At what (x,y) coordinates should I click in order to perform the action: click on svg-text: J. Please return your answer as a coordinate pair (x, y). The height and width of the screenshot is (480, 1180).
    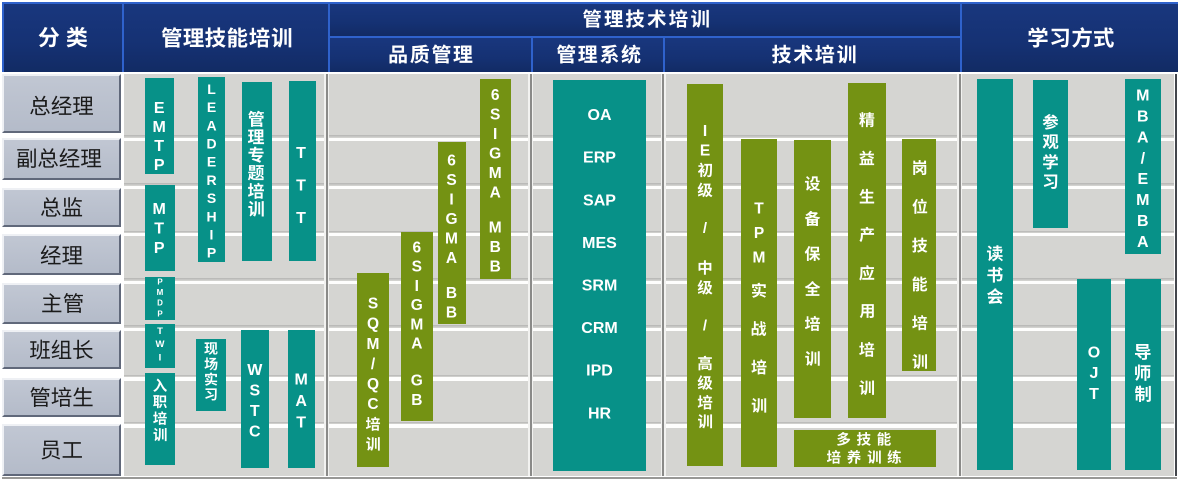
    Looking at the image, I should click on (1094, 373).